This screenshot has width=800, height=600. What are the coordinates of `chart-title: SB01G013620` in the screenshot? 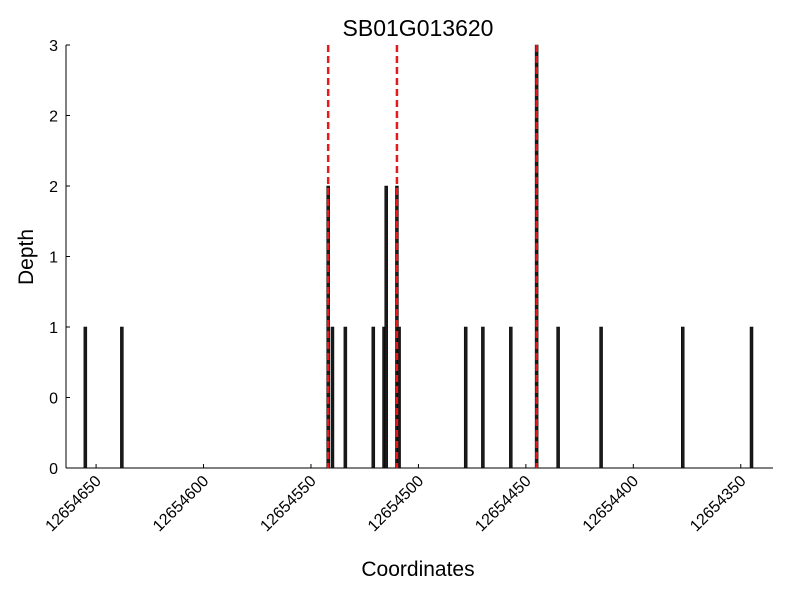 It's located at (418, 28).